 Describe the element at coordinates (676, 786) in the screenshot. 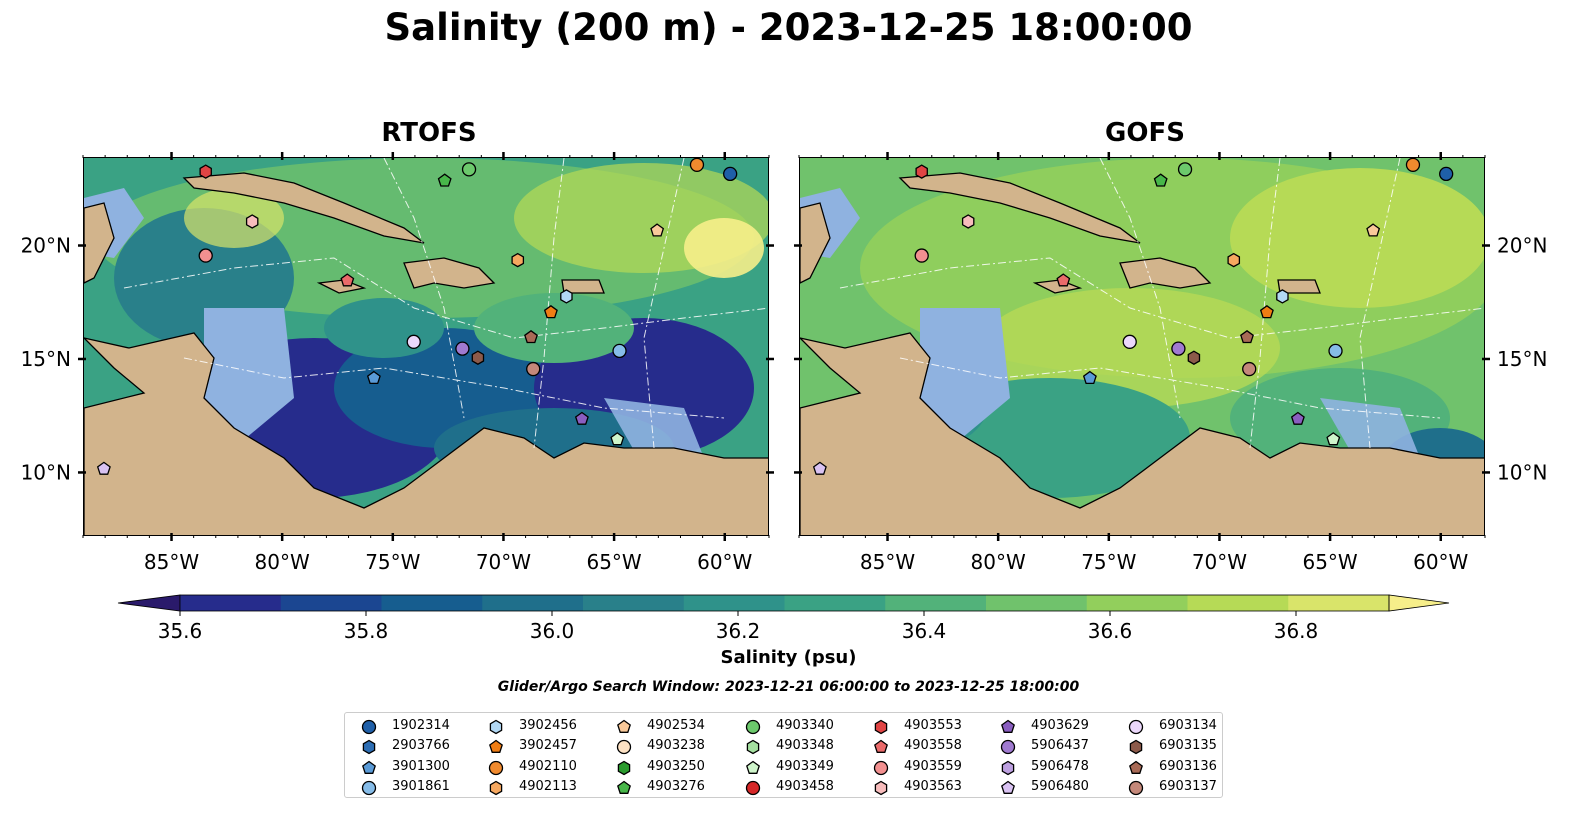

I see `legend-label: 4903276` at that location.